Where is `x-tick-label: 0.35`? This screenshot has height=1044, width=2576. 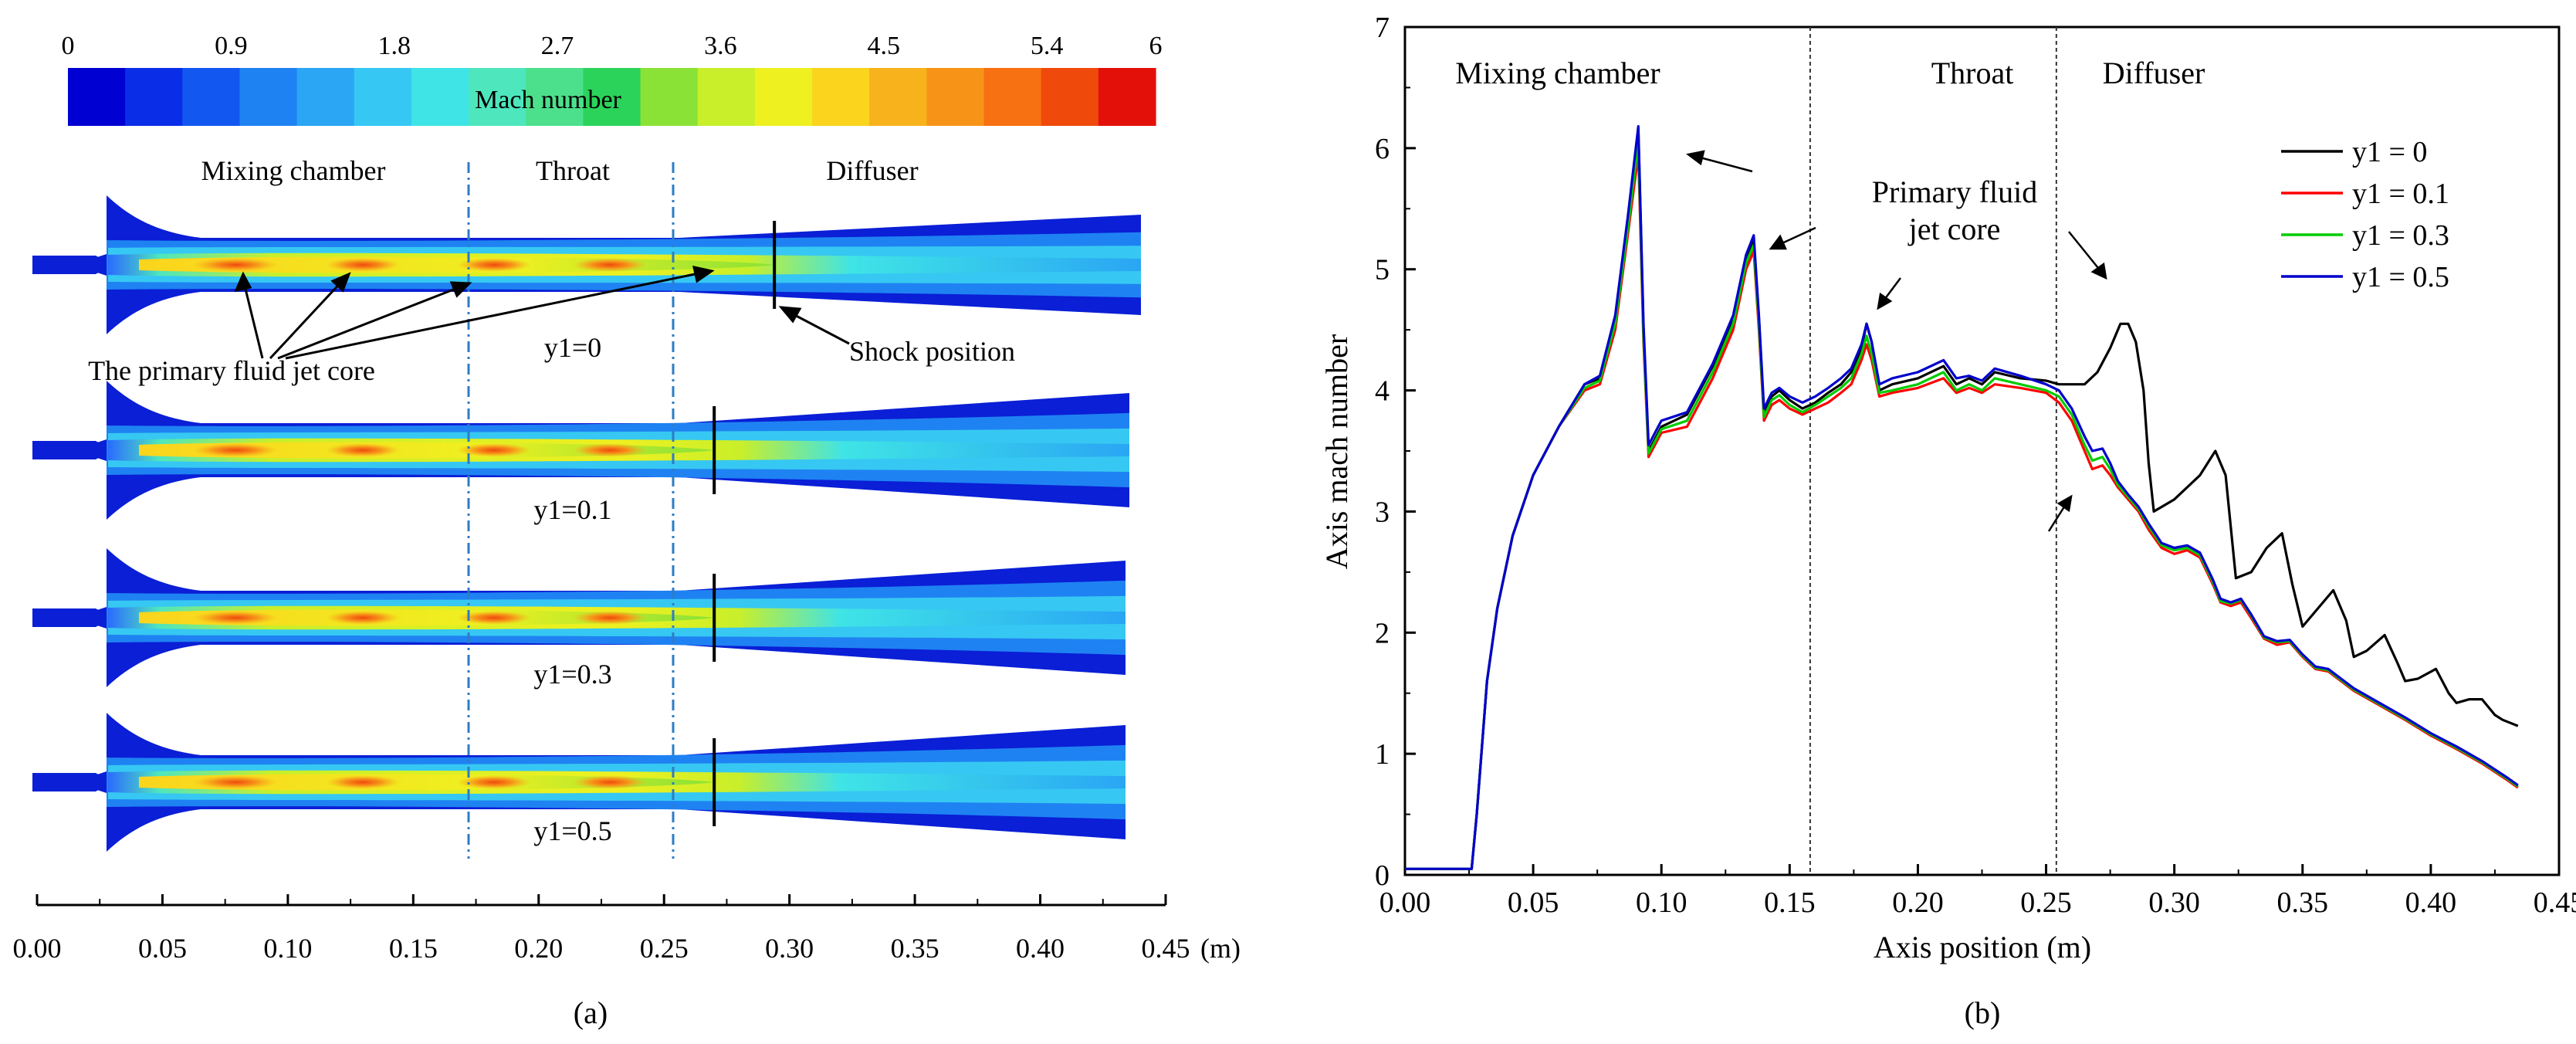
x-tick-label: 0.35 is located at coordinates (2303, 902).